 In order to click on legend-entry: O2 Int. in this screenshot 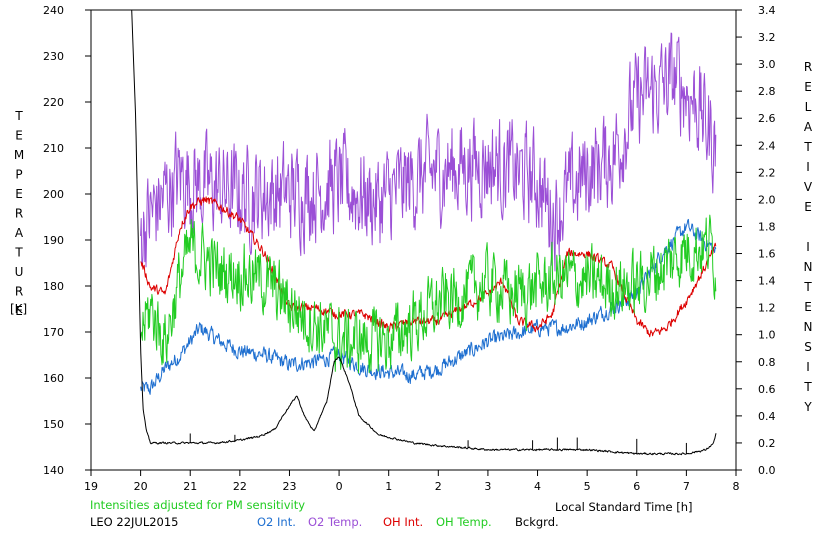, I will do `click(276, 522)`.